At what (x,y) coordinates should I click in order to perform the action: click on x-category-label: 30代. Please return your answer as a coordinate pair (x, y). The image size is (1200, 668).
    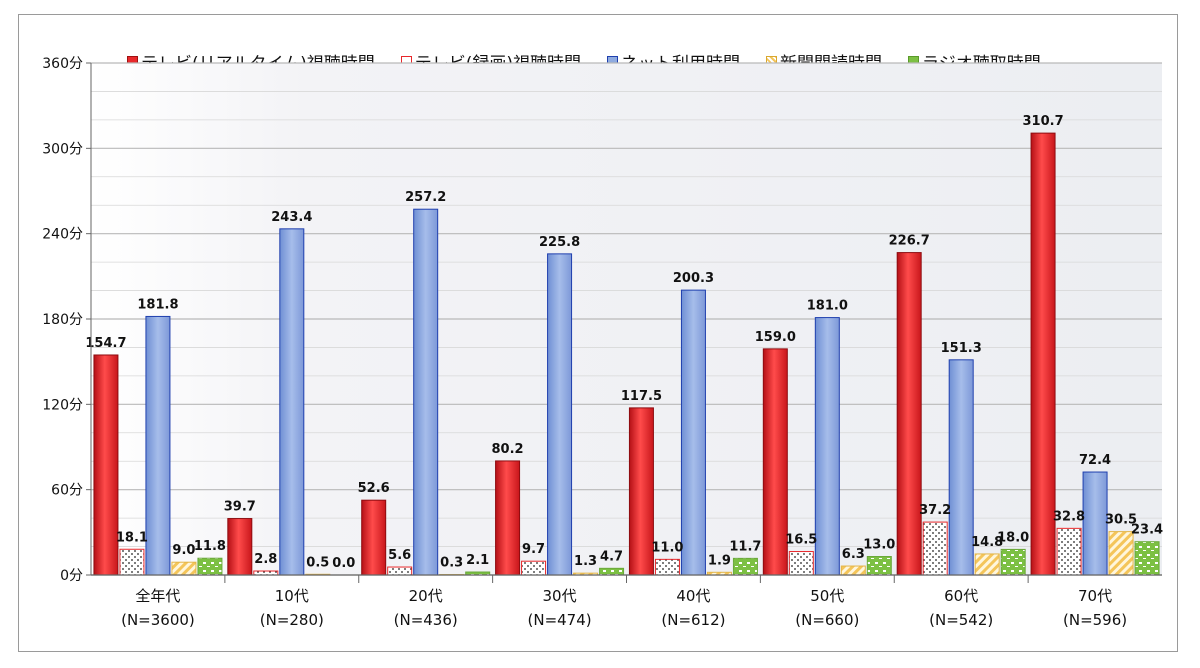
    Looking at the image, I should click on (560, 596).